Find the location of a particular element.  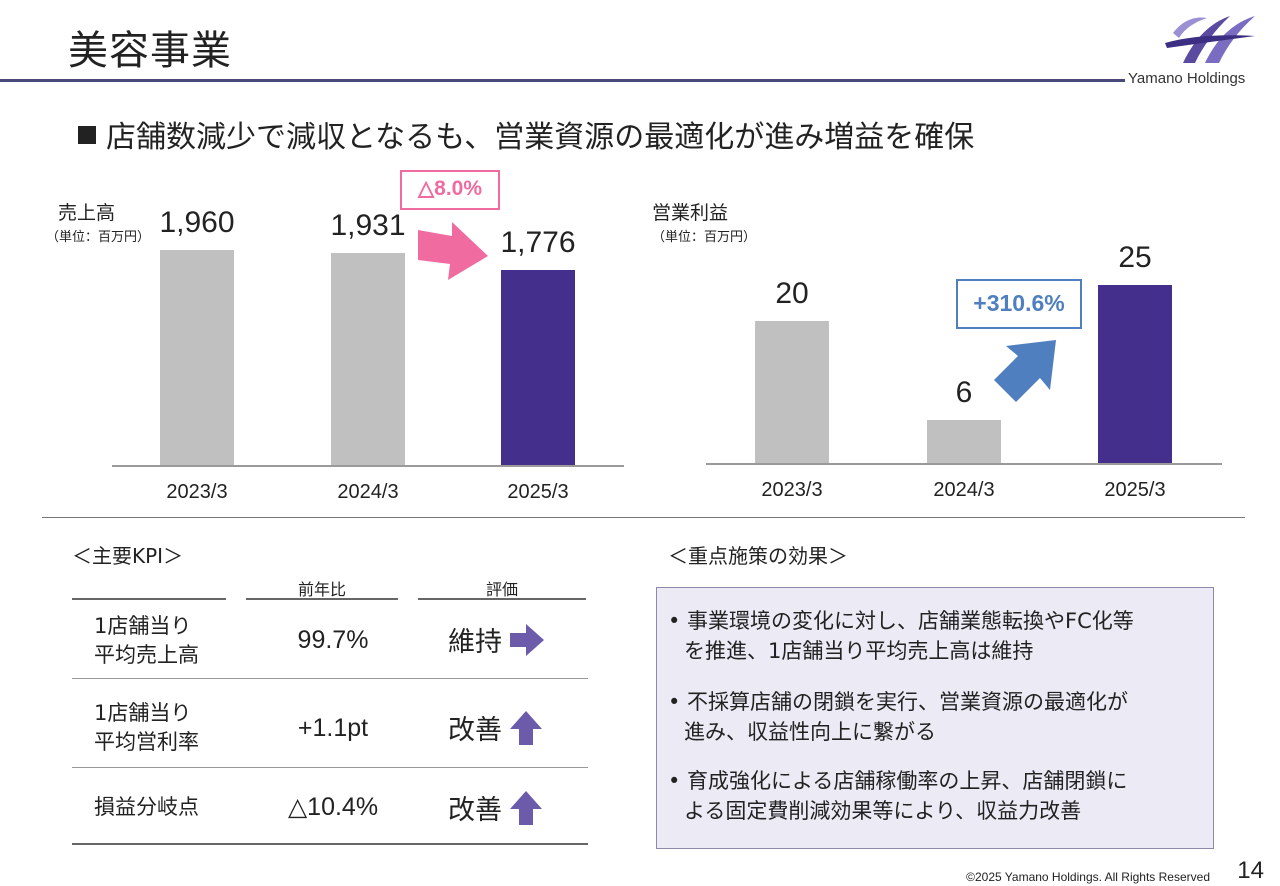

effects-item: • 不採算店舗の閉鎖を実行、営業資源の最適化が 進み、収益性向上に繋がる is located at coordinates (898, 717).